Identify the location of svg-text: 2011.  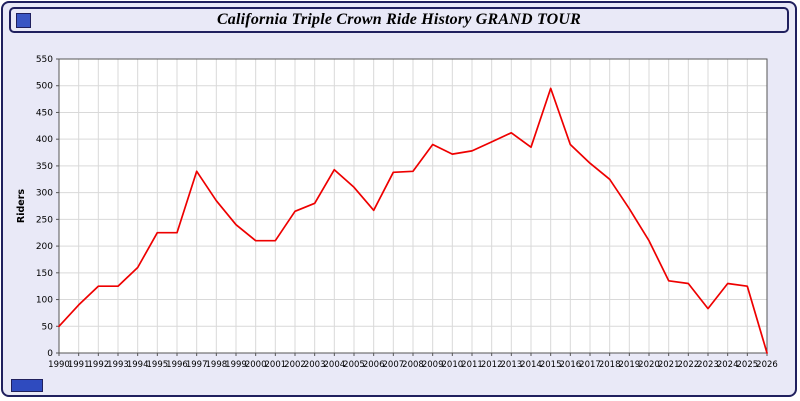
(472, 365).